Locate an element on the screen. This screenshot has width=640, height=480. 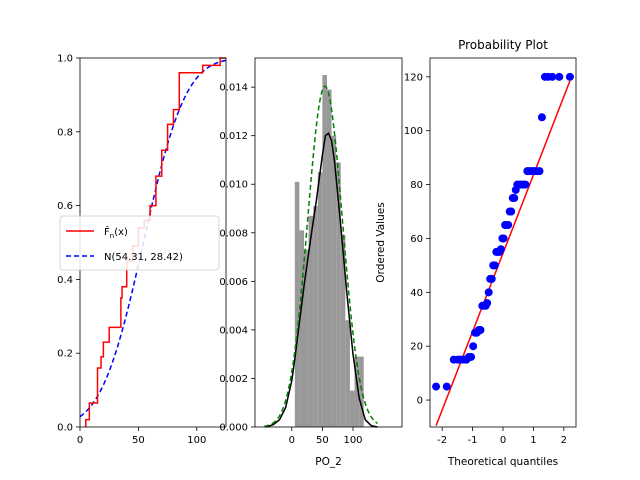
normal-pdf-line is located at coordinates (321, 256).